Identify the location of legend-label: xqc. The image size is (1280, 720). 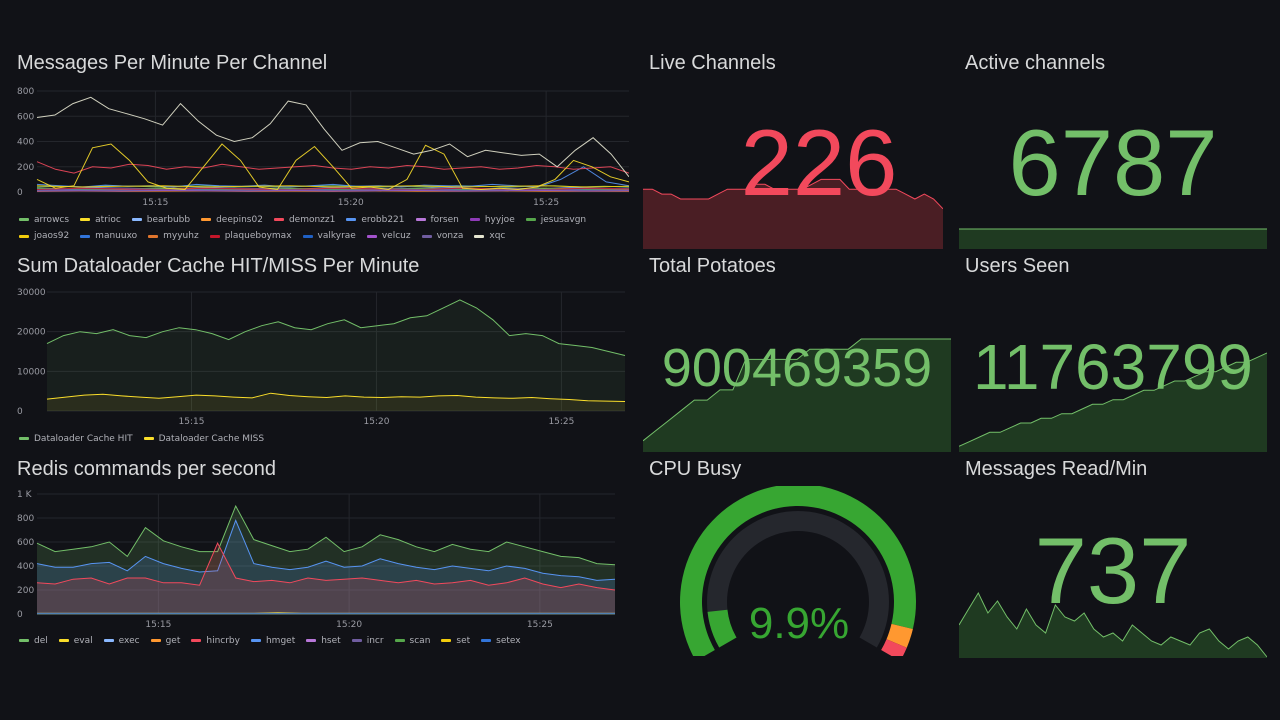
(497, 236).